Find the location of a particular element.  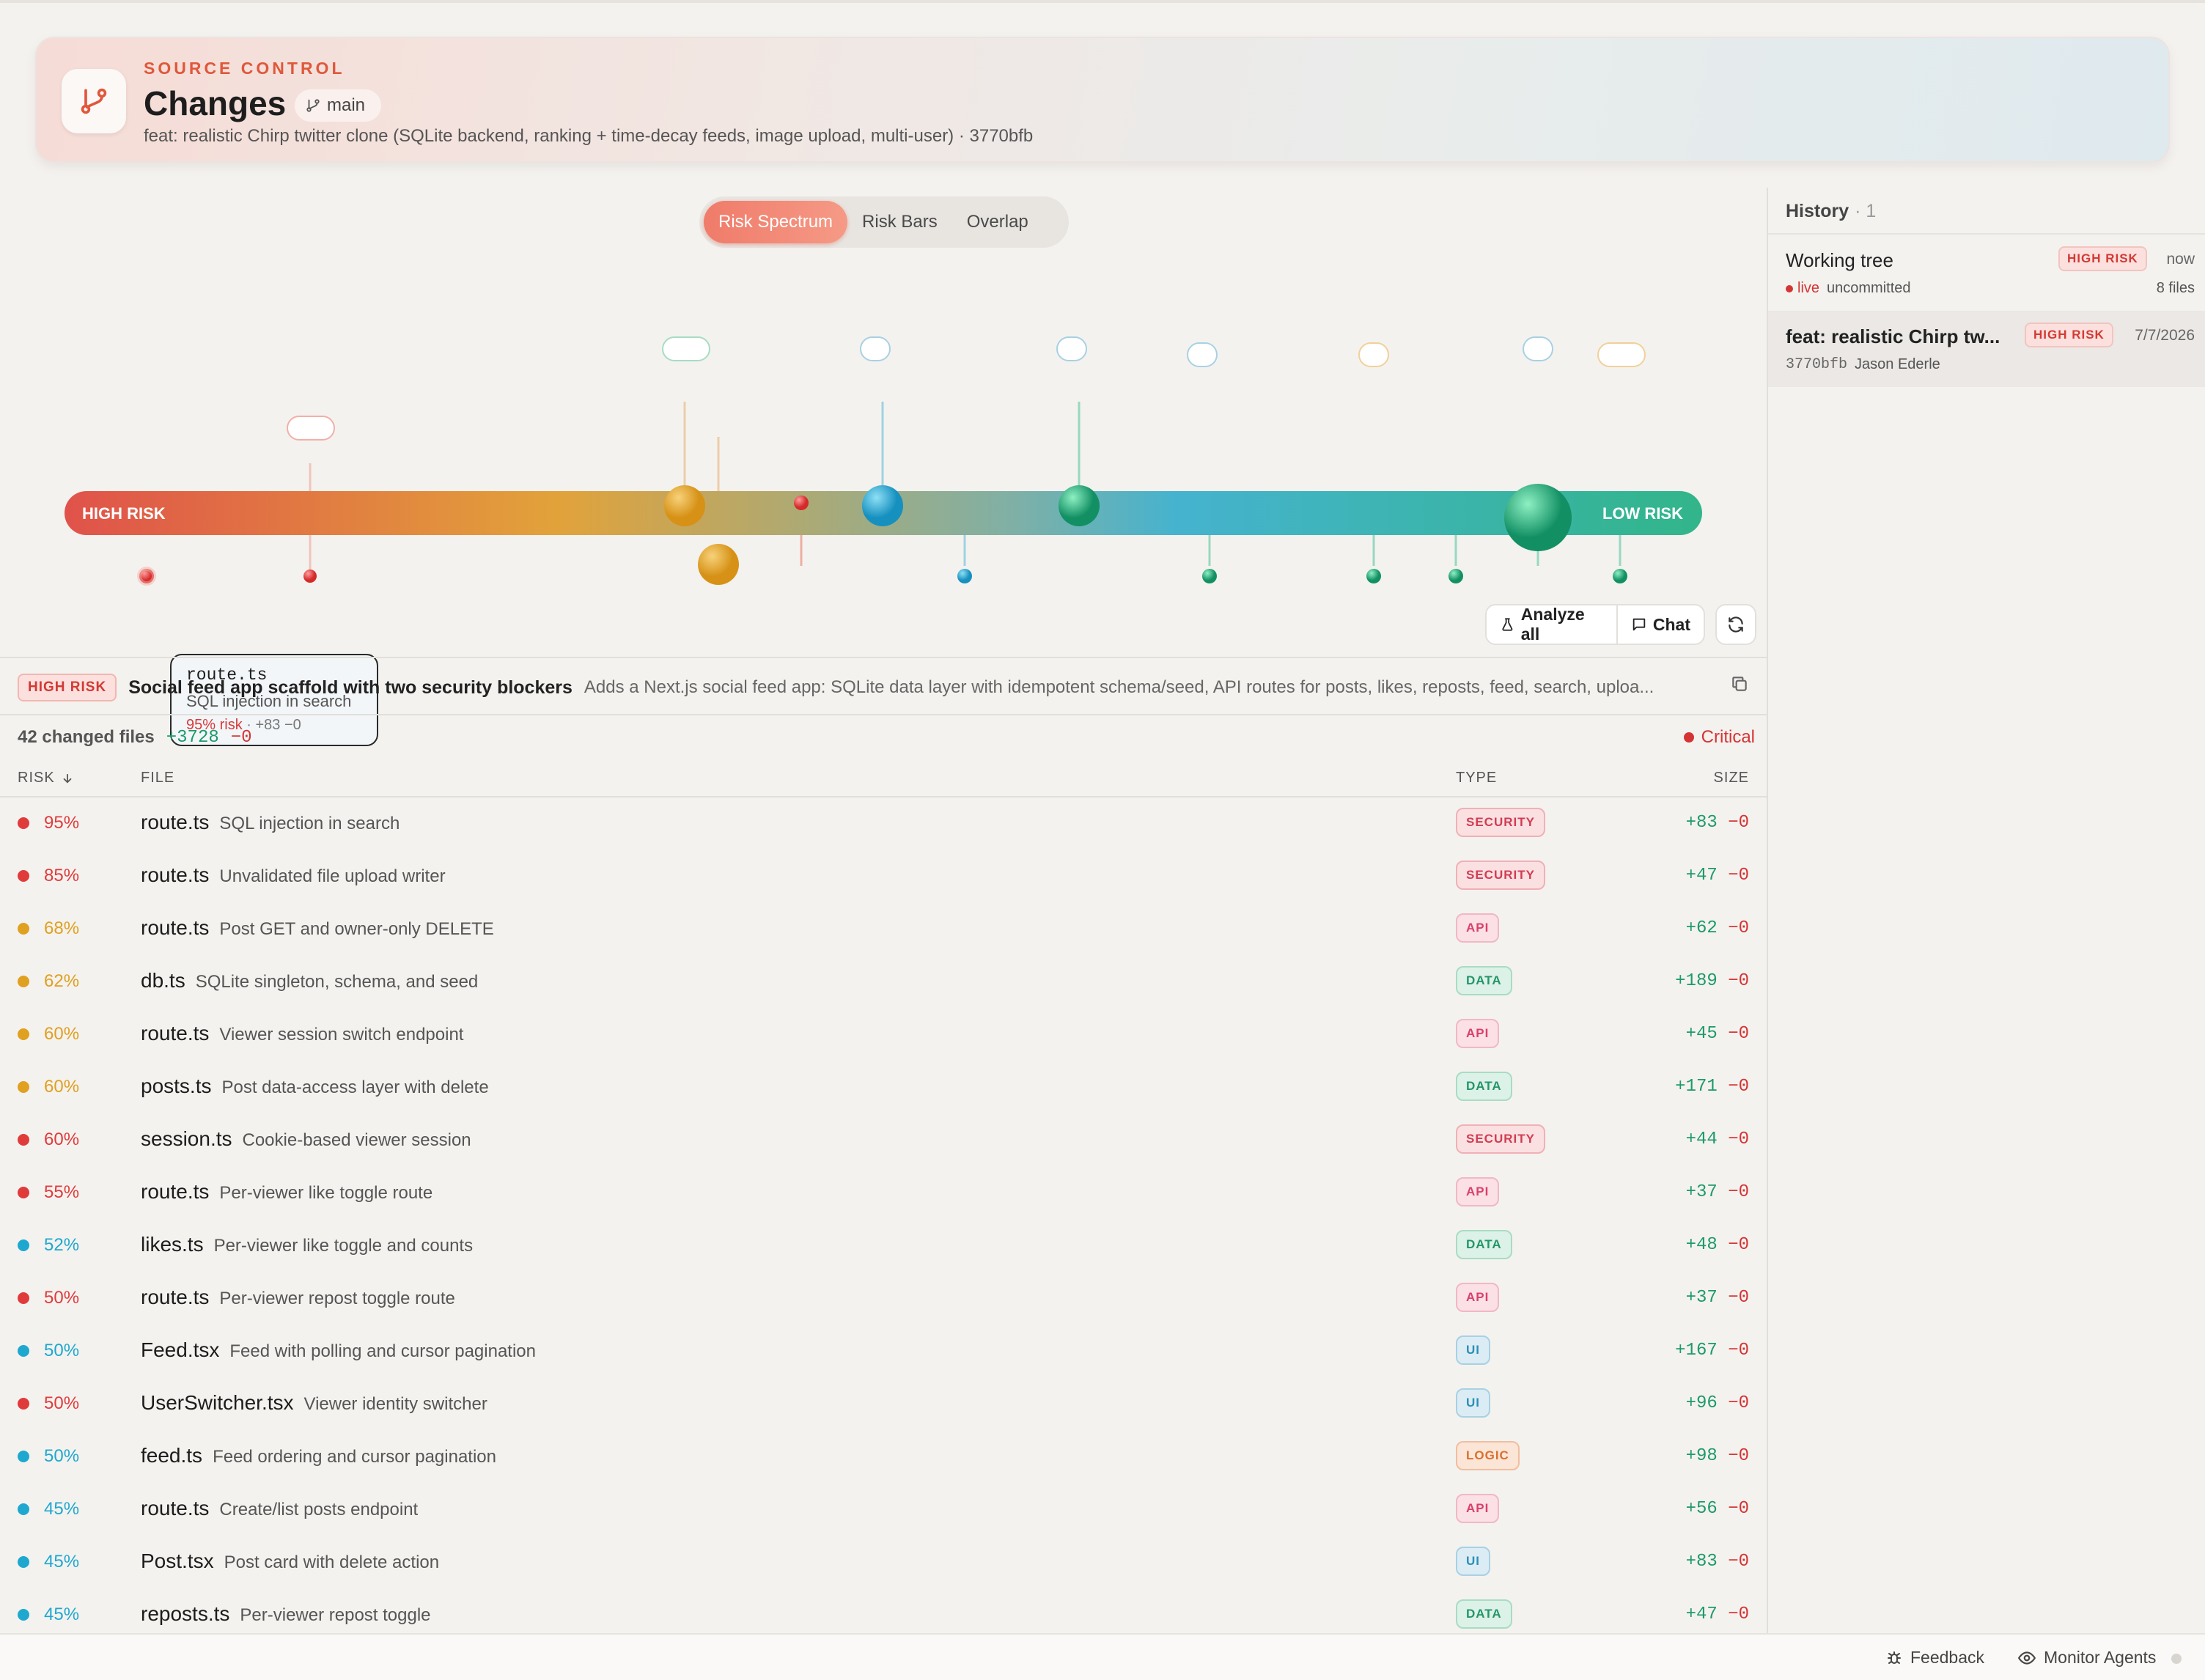

spectrum-tag-chips is located at coordinates (967, 388).